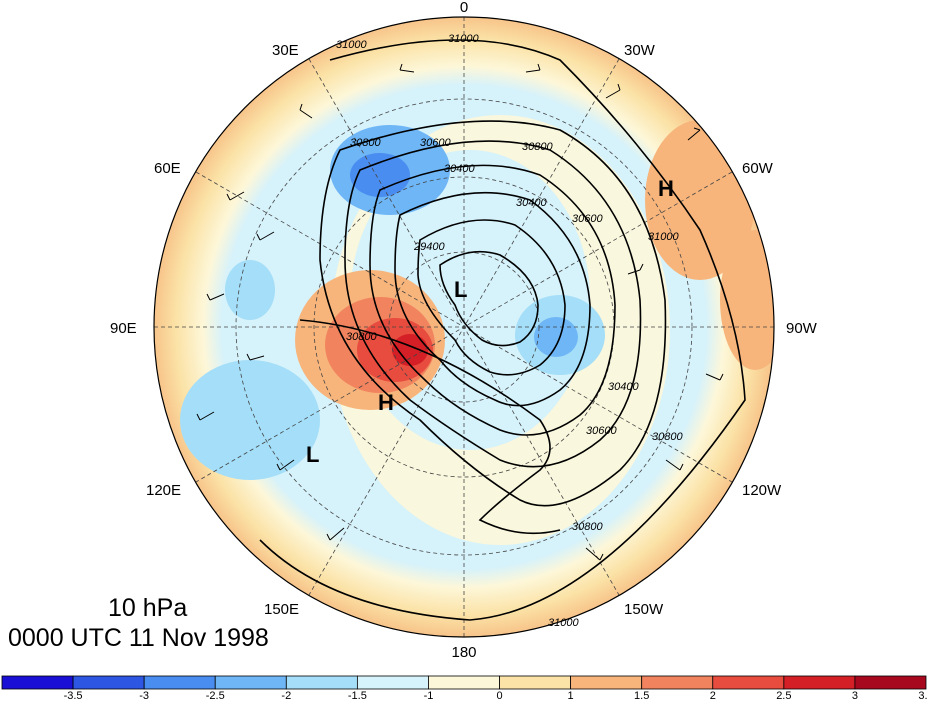  I want to click on lon-label-30w: 30W, so click(640, 50).